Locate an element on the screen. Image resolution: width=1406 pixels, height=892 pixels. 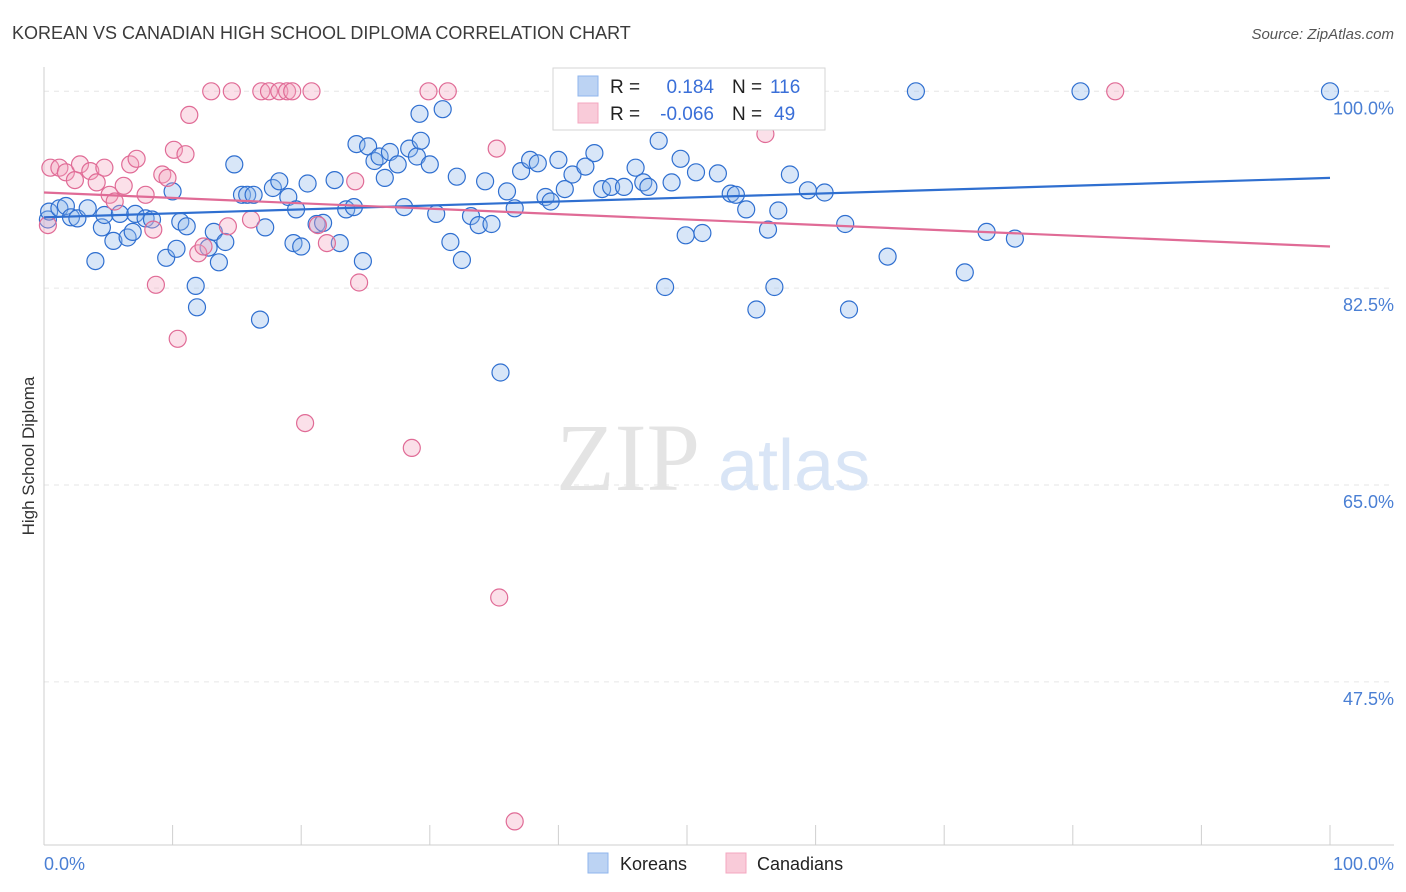
y-tick-labels: 100.0% 82.5% 65.0% 47.5% is located at coordinates (1363, 403).